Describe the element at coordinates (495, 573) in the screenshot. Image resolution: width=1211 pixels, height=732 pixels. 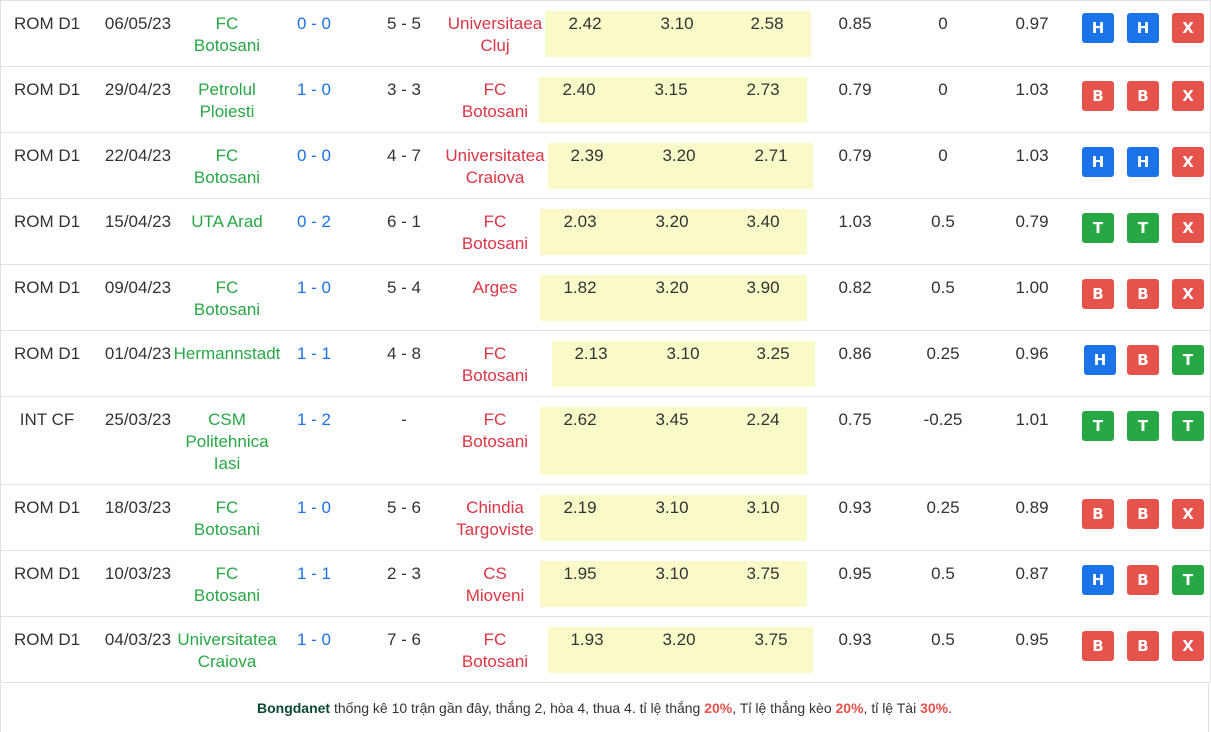
I see `away-team-name-line: CS` at that location.